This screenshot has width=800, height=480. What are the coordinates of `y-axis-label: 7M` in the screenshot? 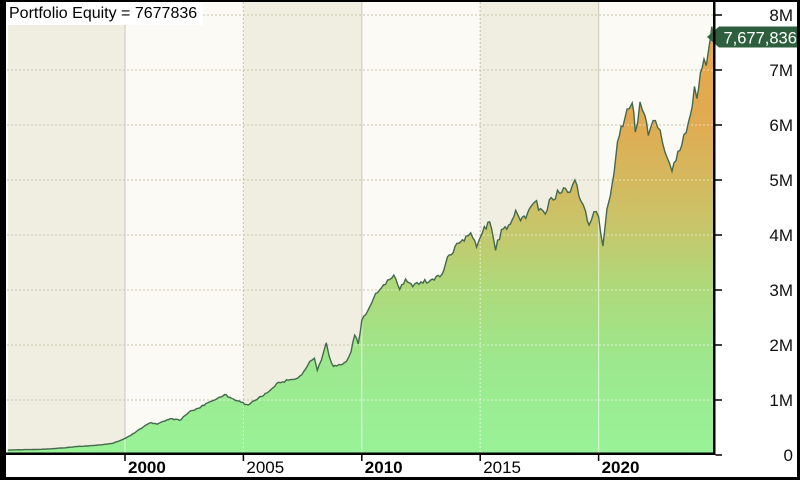 It's located at (781, 70).